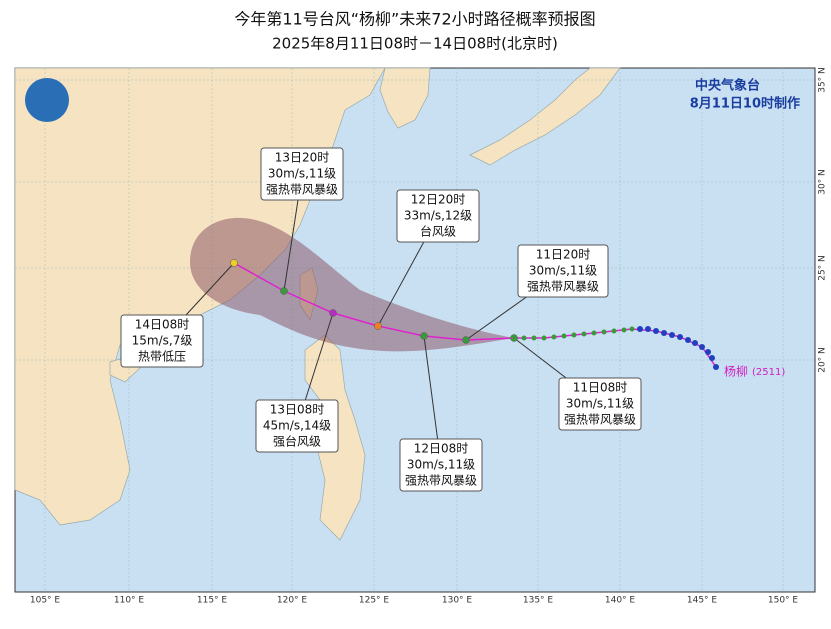 This screenshot has height=629, width=831. Describe the element at coordinates (129, 601) in the screenshot. I see `lon-label: 110° E` at that location.